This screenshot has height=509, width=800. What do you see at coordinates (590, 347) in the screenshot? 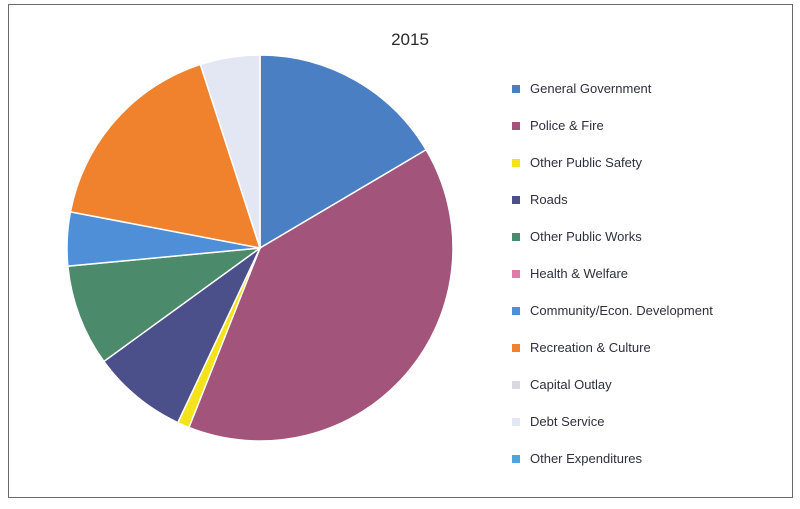
I see `legend-label: Recreation & Culture` at bounding box center [590, 347].